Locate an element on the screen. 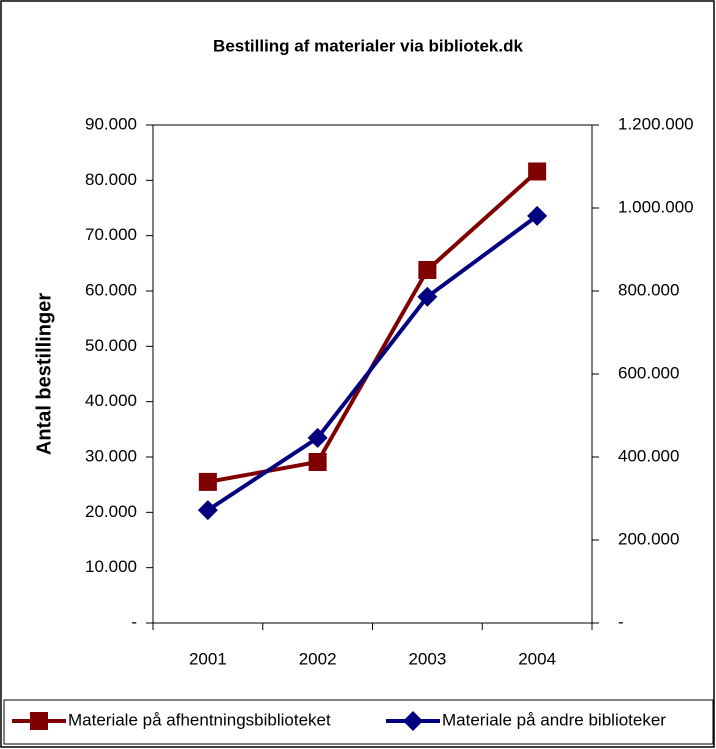 The width and height of the screenshot is (716, 749). y-axis-label: Antal bestillinger is located at coordinates (44, 374).